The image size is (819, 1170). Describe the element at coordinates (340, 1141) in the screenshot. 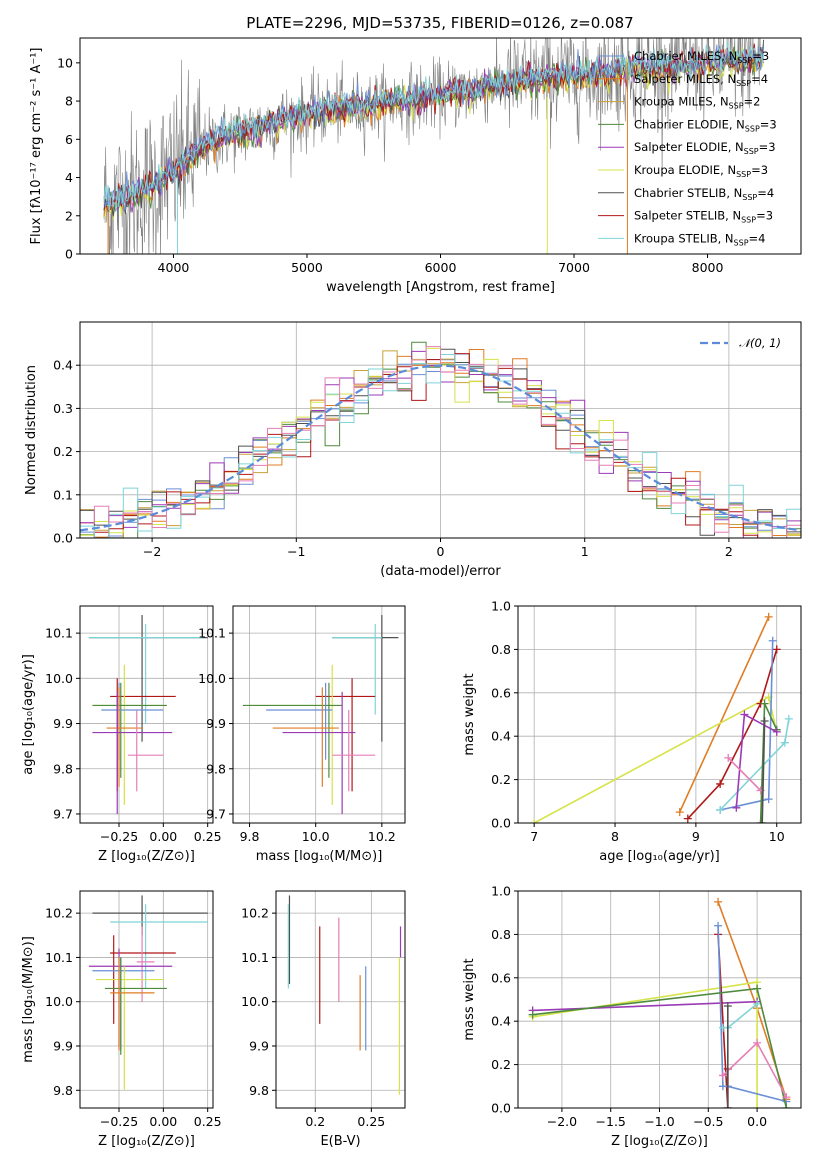

I see `x-axis-label: E(B-V)` at that location.